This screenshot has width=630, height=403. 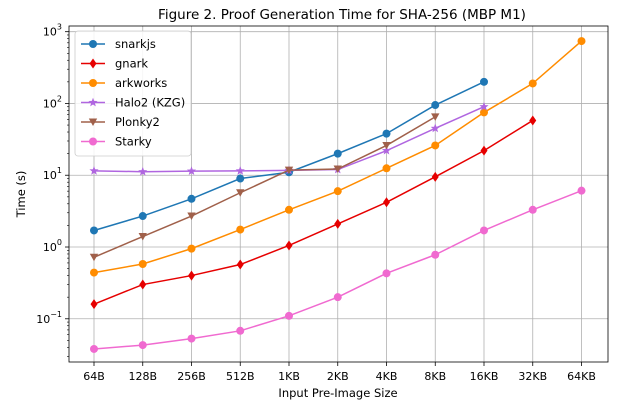 I want to click on legend-box, so click(x=133, y=93).